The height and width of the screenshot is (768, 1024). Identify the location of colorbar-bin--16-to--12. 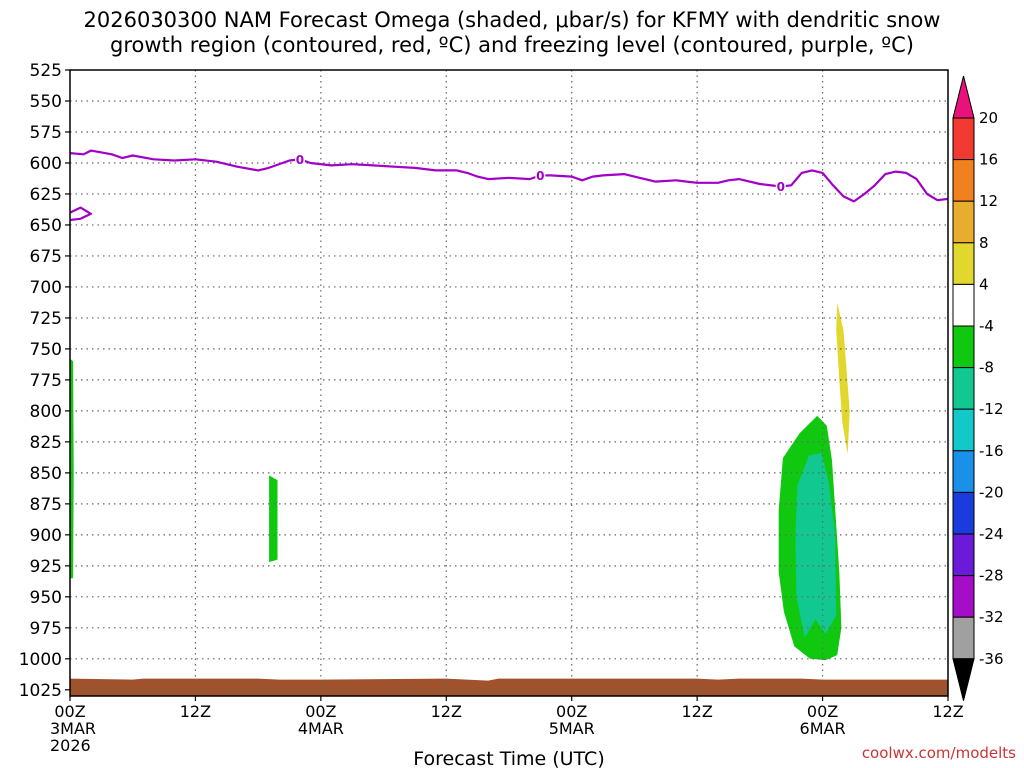
(963, 430).